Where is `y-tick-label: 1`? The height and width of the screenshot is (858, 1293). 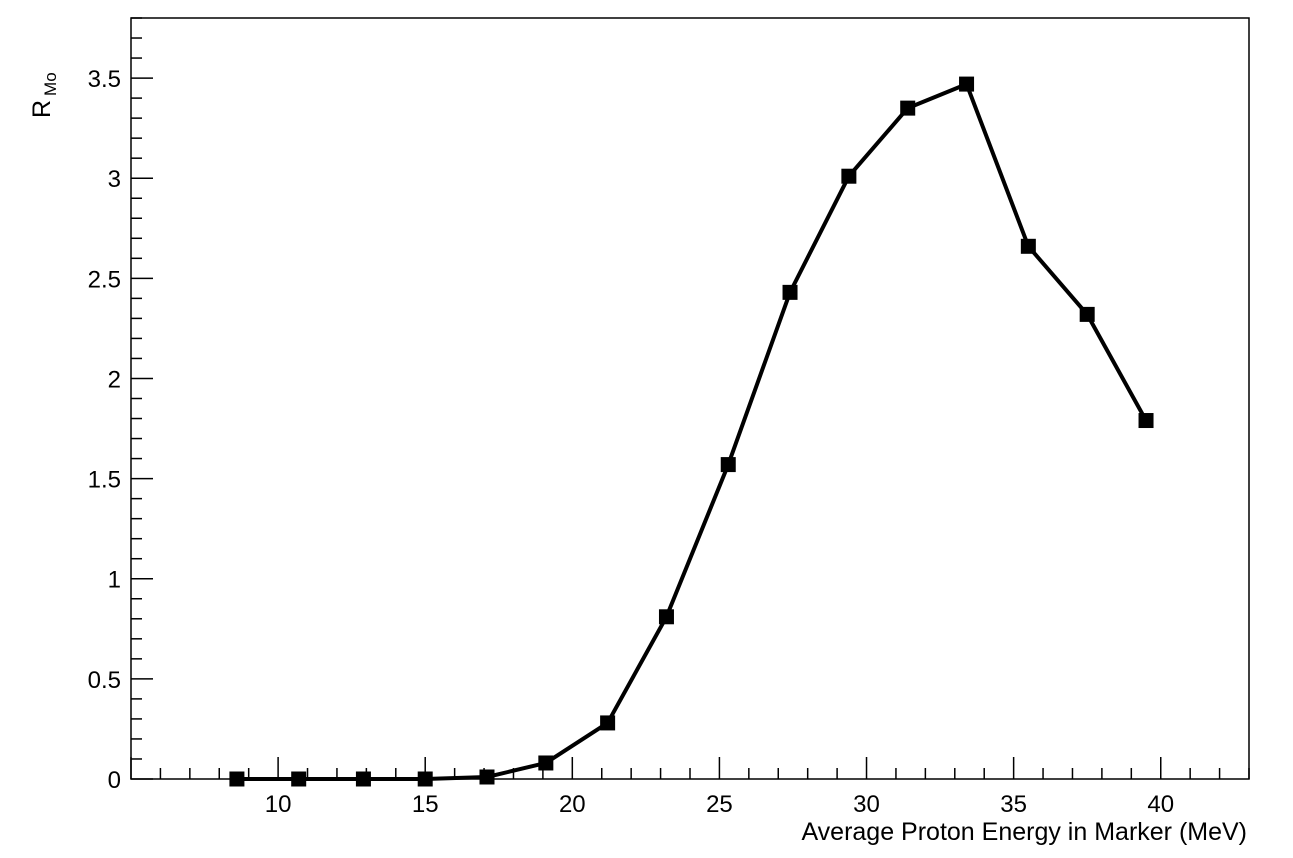
y-tick-label: 1 is located at coordinates (114, 580).